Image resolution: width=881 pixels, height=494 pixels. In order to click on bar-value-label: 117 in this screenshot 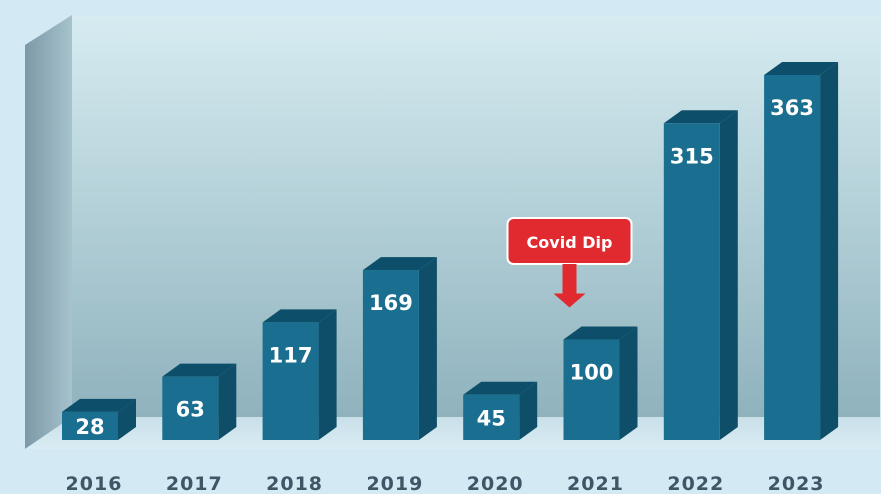, I will do `click(291, 355)`.